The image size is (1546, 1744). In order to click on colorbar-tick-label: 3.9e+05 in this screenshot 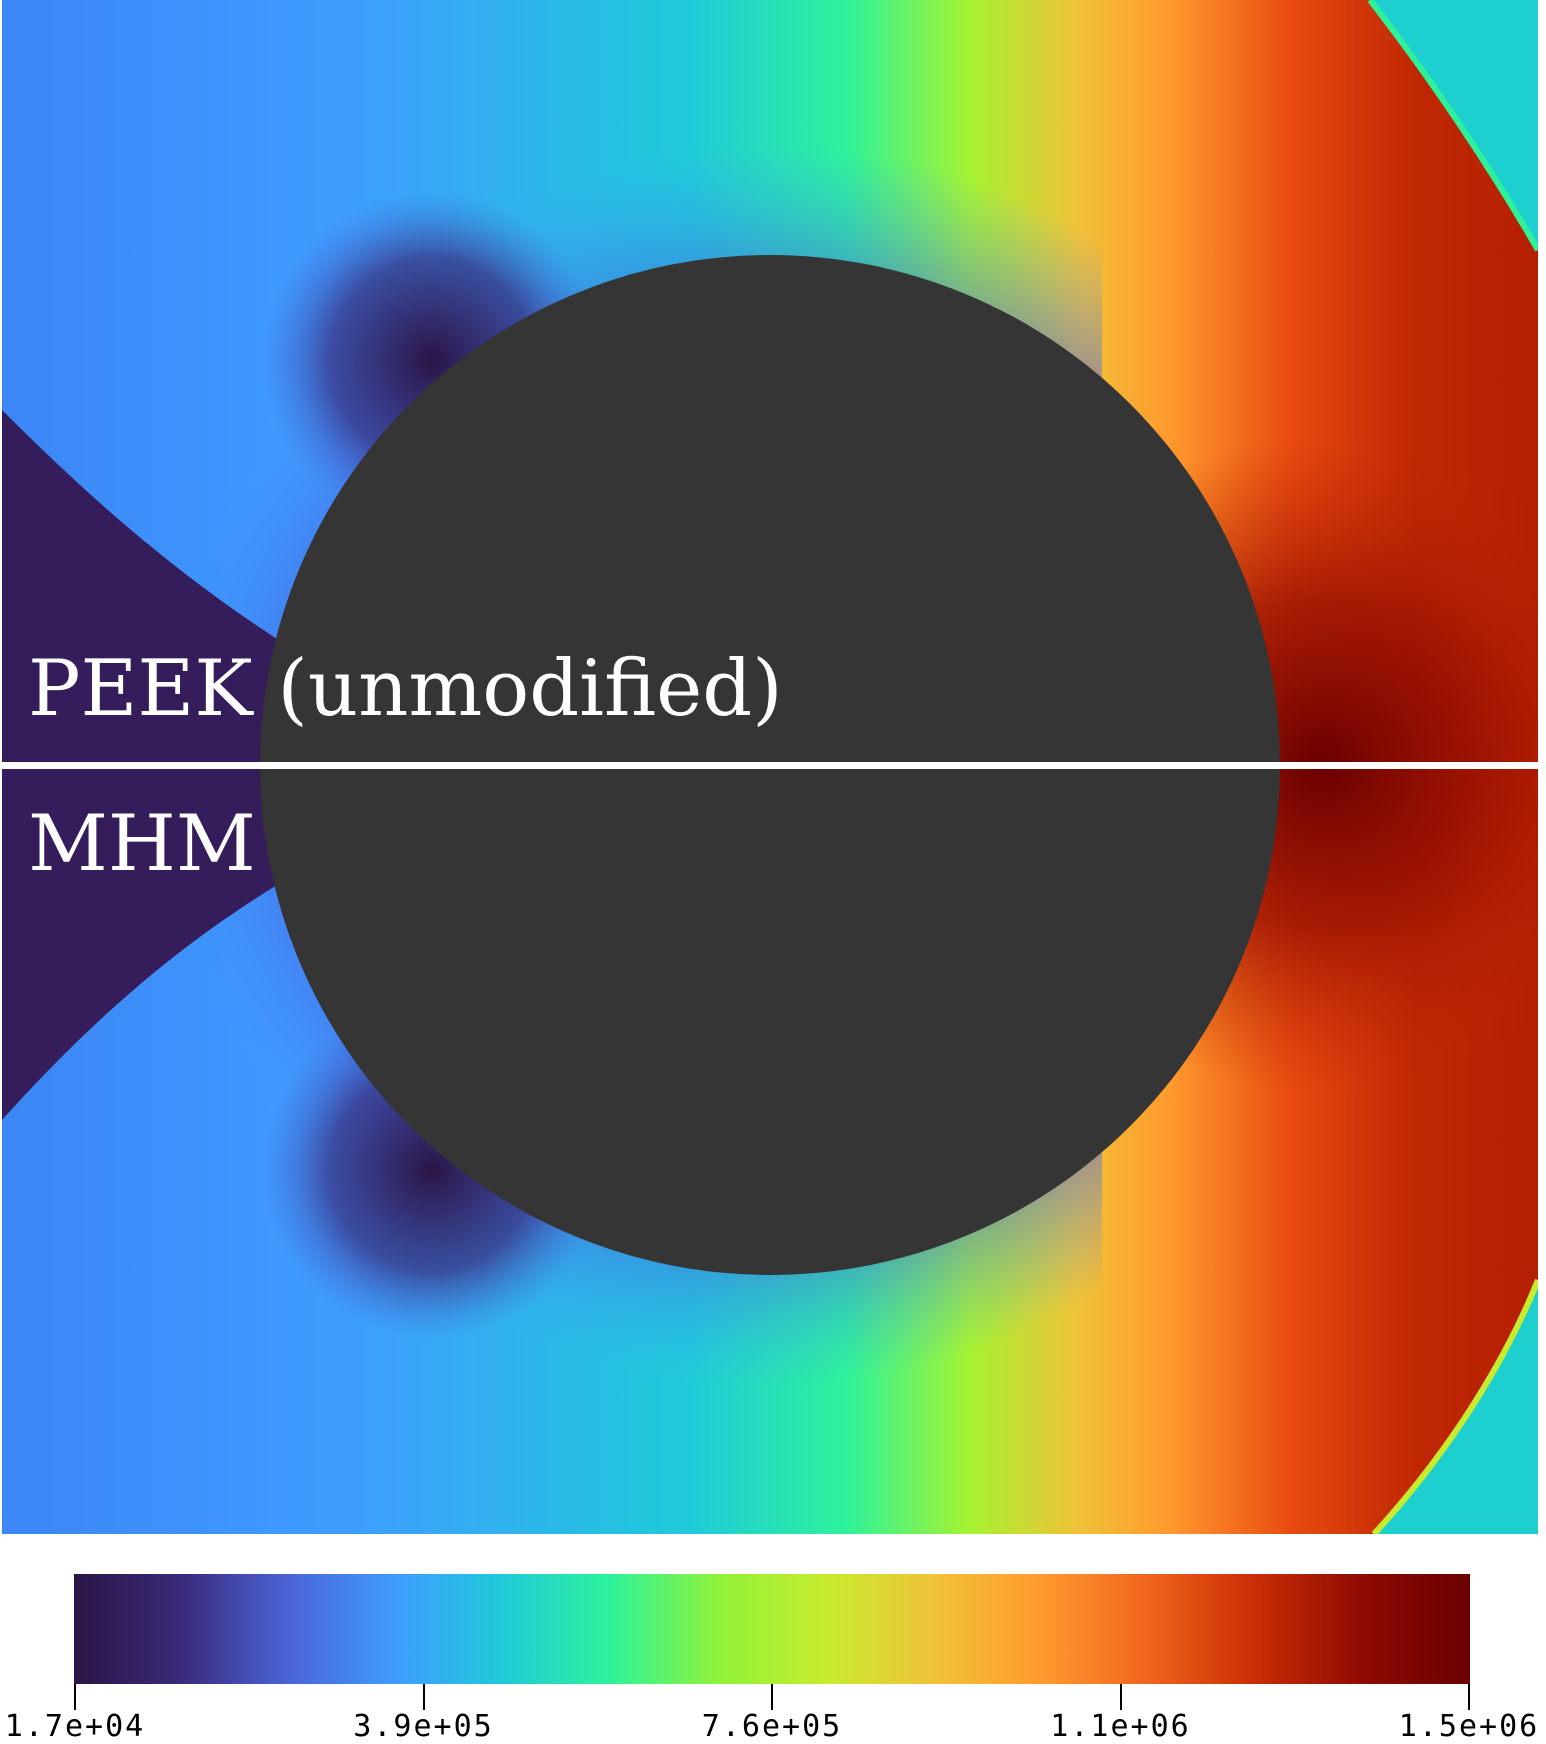, I will do `click(423, 1726)`.